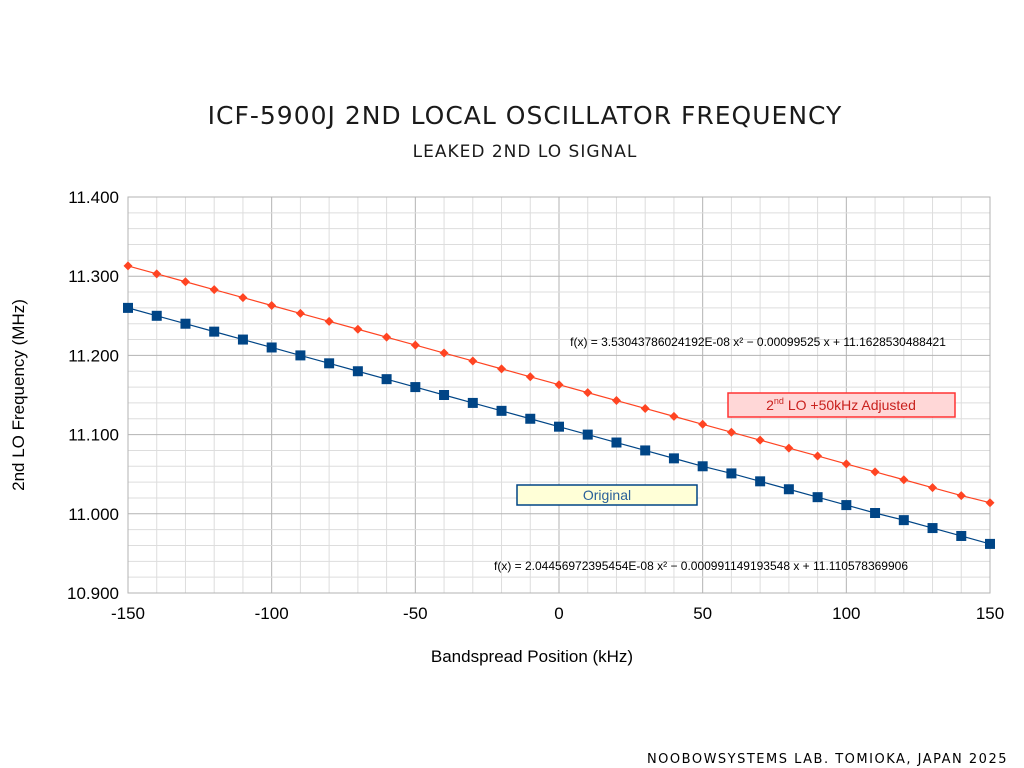 The image size is (1024, 768). I want to click on label-adjusted-box, so click(841, 405).